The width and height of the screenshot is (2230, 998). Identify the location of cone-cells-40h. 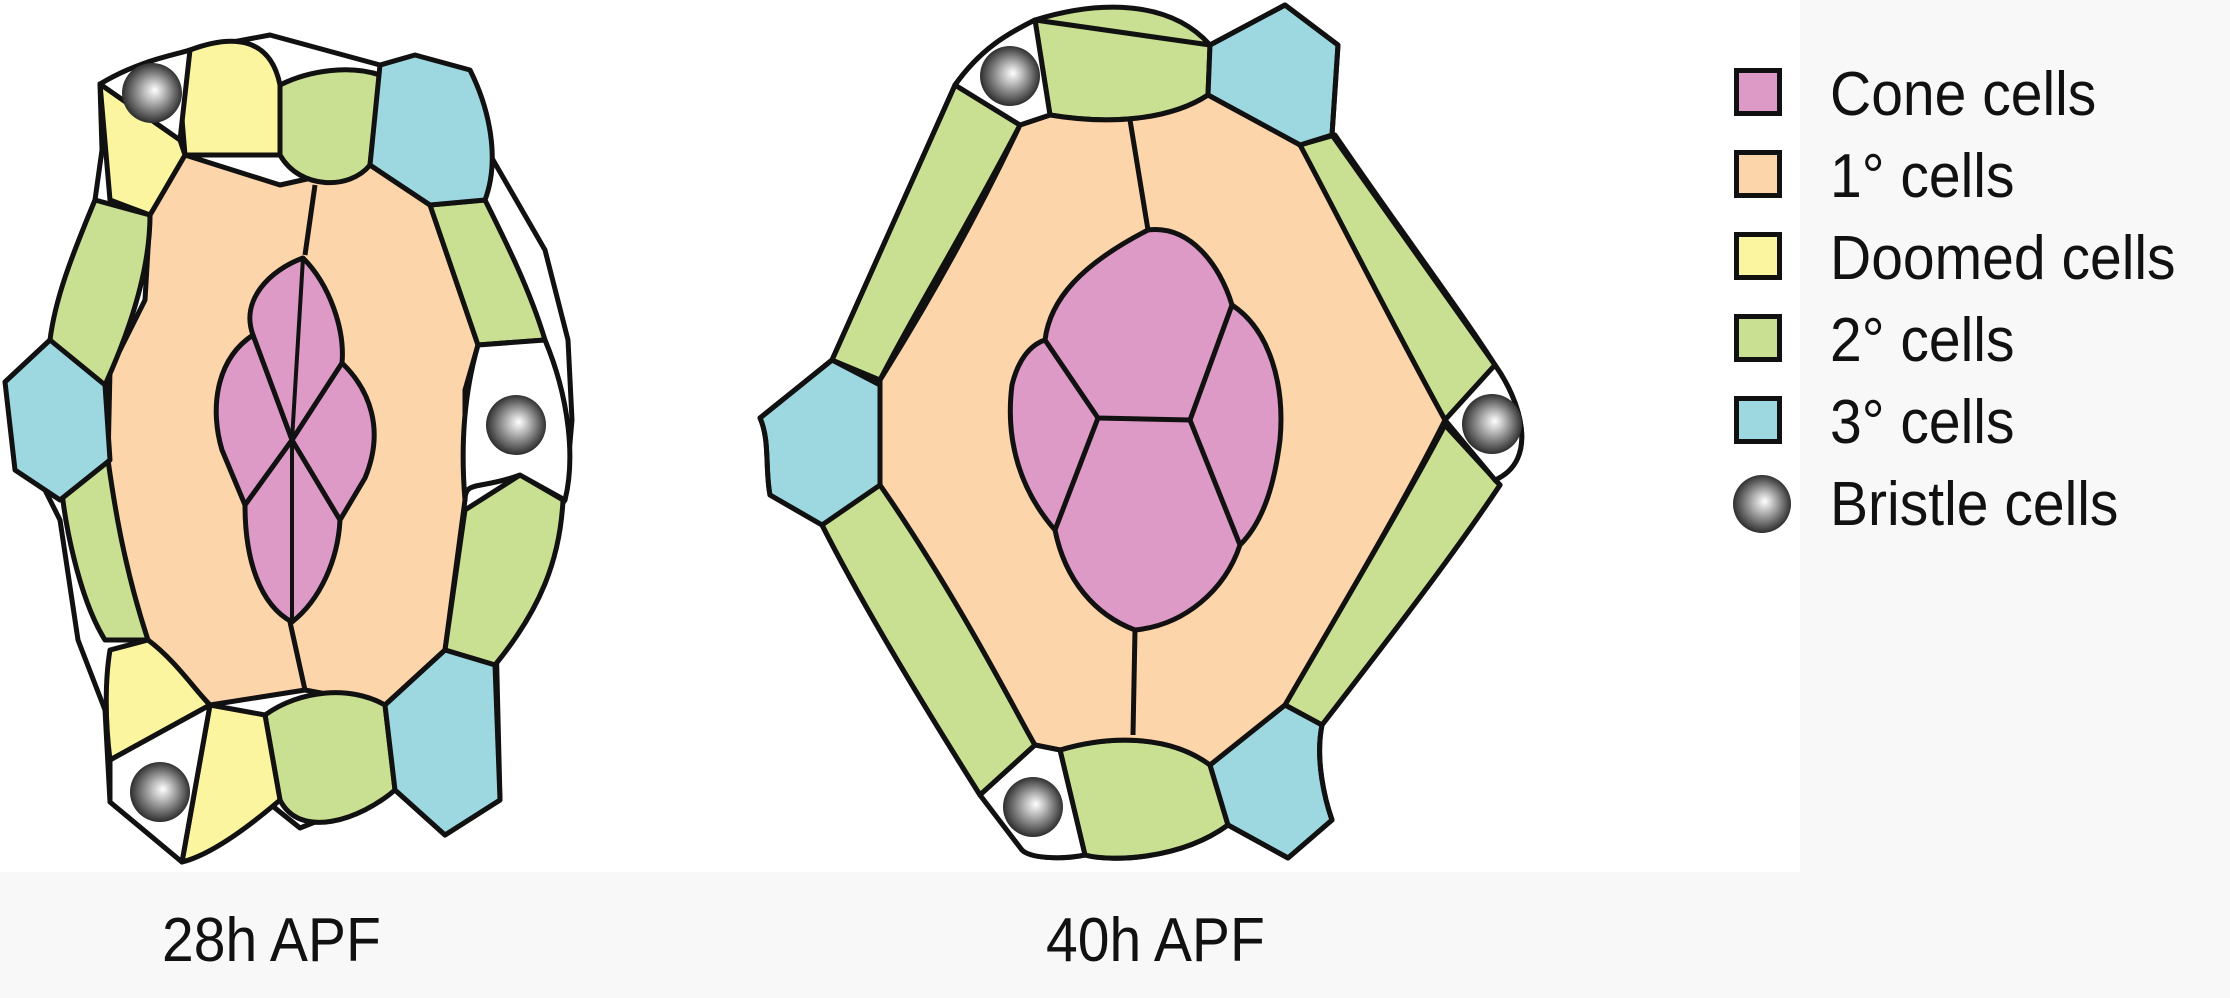
(1145, 430).